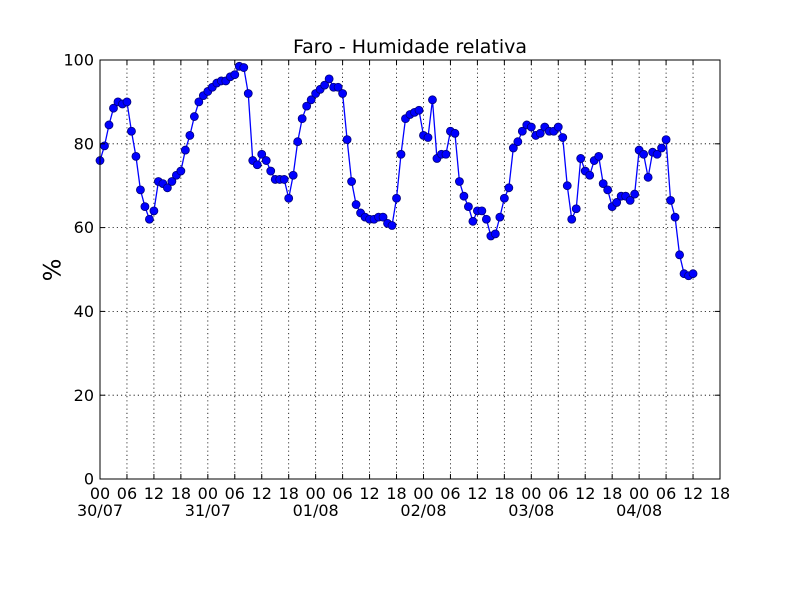 The image size is (800, 600). What do you see at coordinates (639, 510) in the screenshot?
I see `date-label: 04/08` at bounding box center [639, 510].